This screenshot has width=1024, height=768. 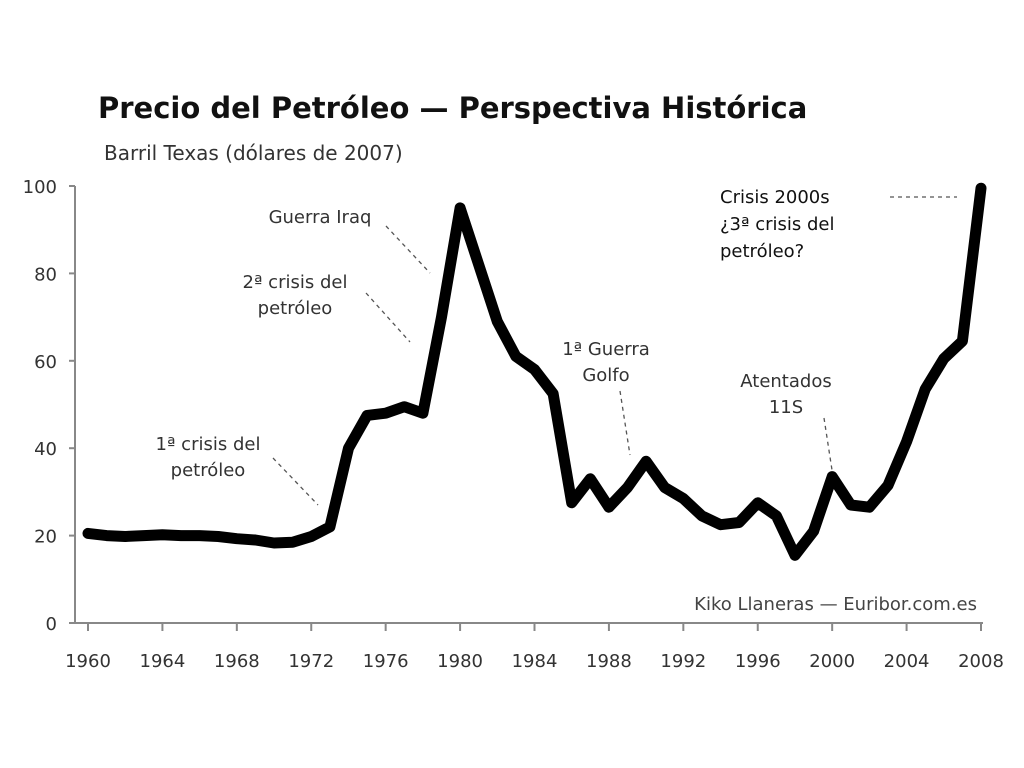 I want to click on x-tick-label: 1988, so click(x=609, y=661).